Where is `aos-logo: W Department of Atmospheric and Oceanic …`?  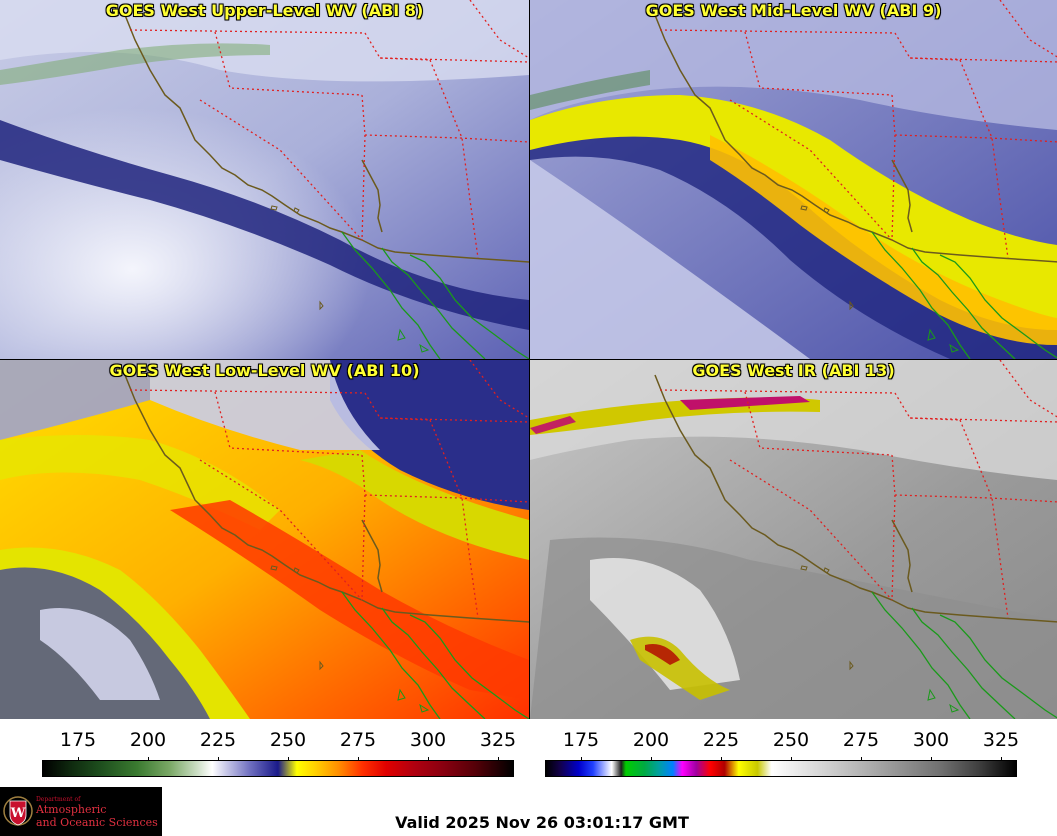 aos-logo: W Department of Atmospheric and Oceanic … is located at coordinates (81, 811).